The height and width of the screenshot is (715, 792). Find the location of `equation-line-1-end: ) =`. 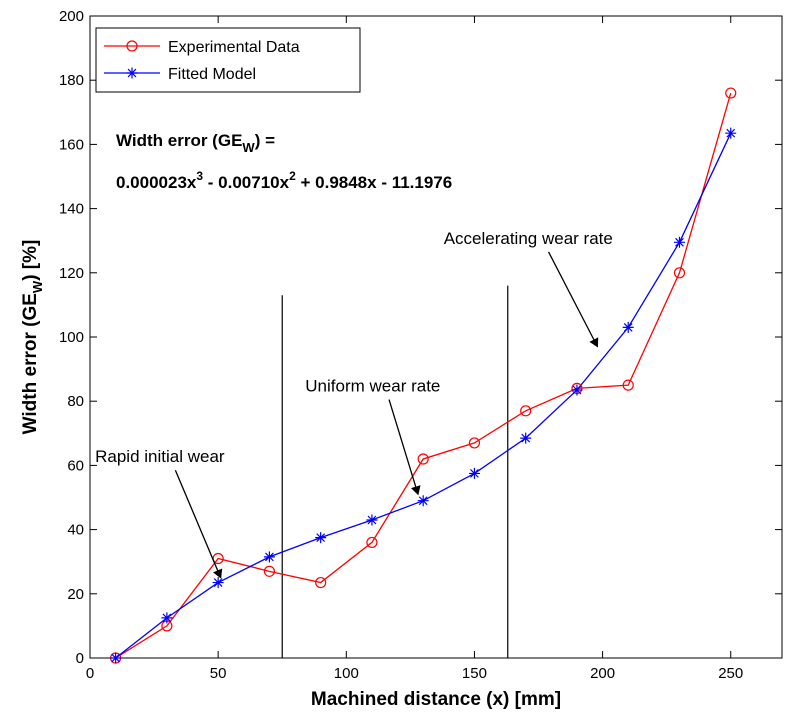

equation-line-1-end: ) = is located at coordinates (265, 140).